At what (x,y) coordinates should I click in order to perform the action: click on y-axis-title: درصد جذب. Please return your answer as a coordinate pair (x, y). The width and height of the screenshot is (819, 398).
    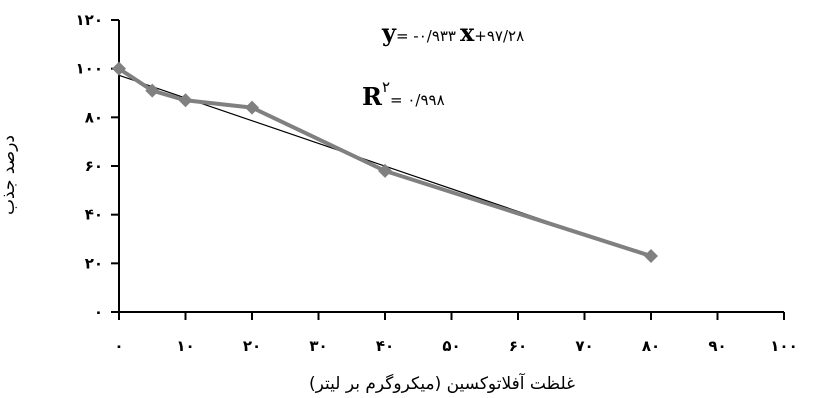
    Looking at the image, I should click on (9, 175).